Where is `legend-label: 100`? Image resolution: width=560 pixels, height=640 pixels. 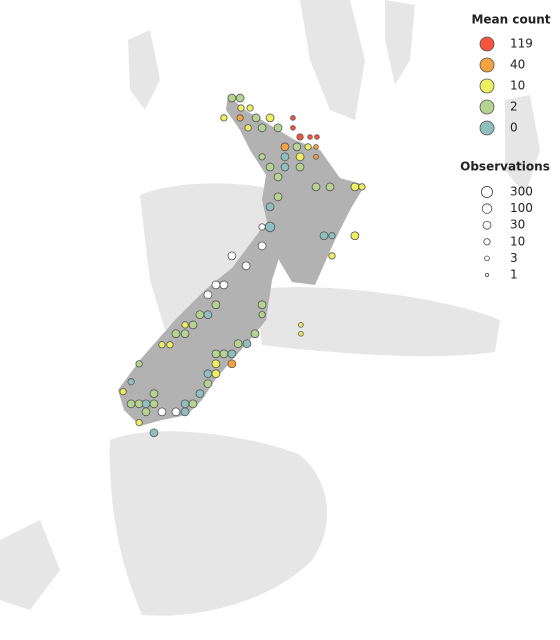 legend-label: 100 is located at coordinates (521, 208).